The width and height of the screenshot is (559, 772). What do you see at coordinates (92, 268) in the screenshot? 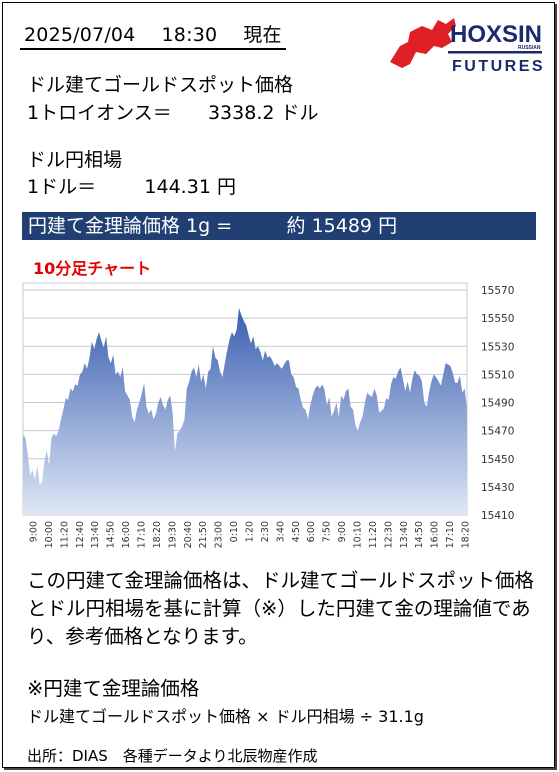
I see `chart-title: 10分足チャート` at bounding box center [92, 268].